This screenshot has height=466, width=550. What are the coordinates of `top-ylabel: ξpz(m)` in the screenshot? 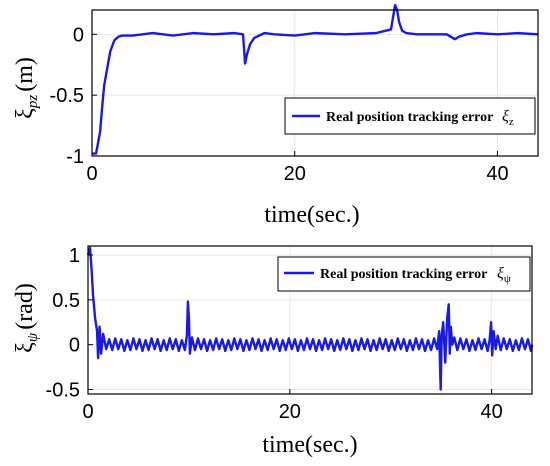 It's located at (26, 88).